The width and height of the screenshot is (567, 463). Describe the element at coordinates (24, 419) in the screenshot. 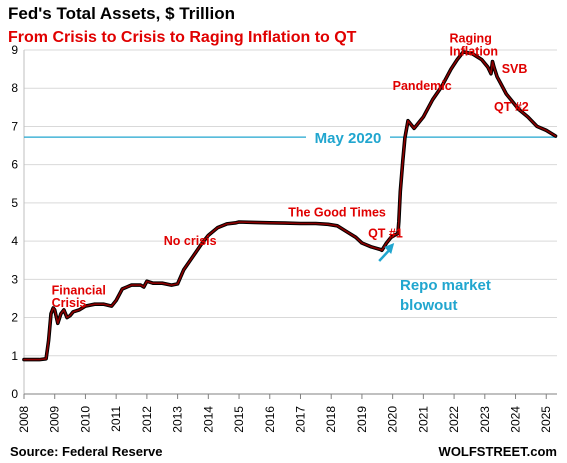

I see `x-tick-label-2008: 2008` at that location.